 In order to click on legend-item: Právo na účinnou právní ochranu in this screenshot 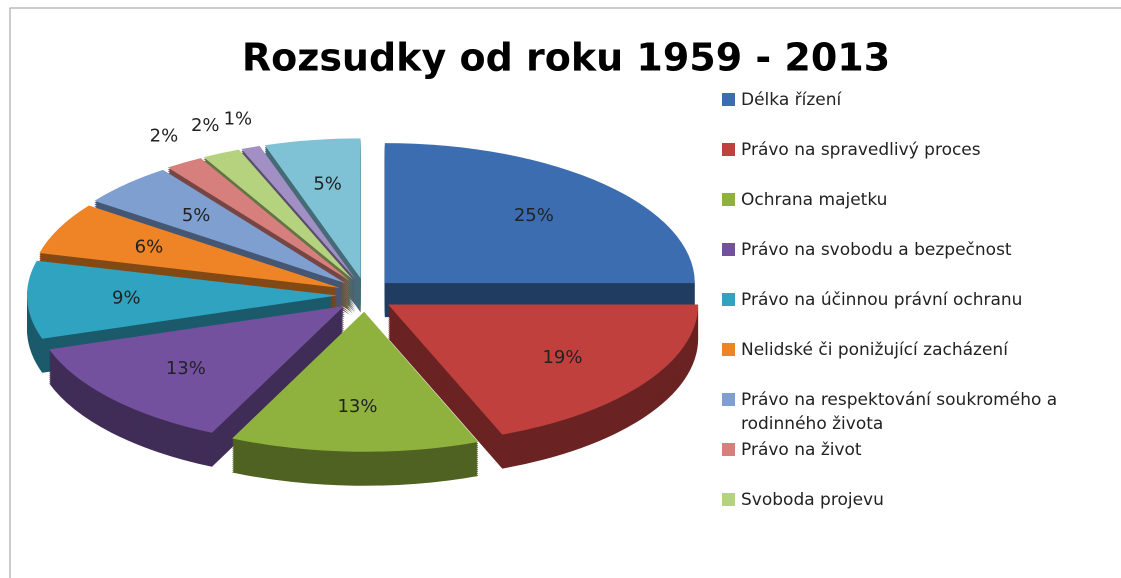, I will do `click(917, 300)`.